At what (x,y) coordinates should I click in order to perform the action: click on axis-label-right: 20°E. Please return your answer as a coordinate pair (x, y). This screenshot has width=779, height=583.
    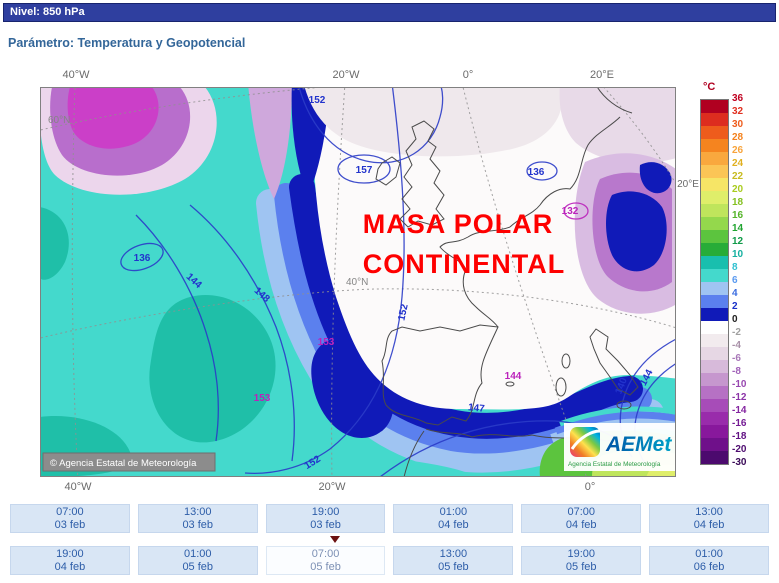
    Looking at the image, I should click on (688, 184).